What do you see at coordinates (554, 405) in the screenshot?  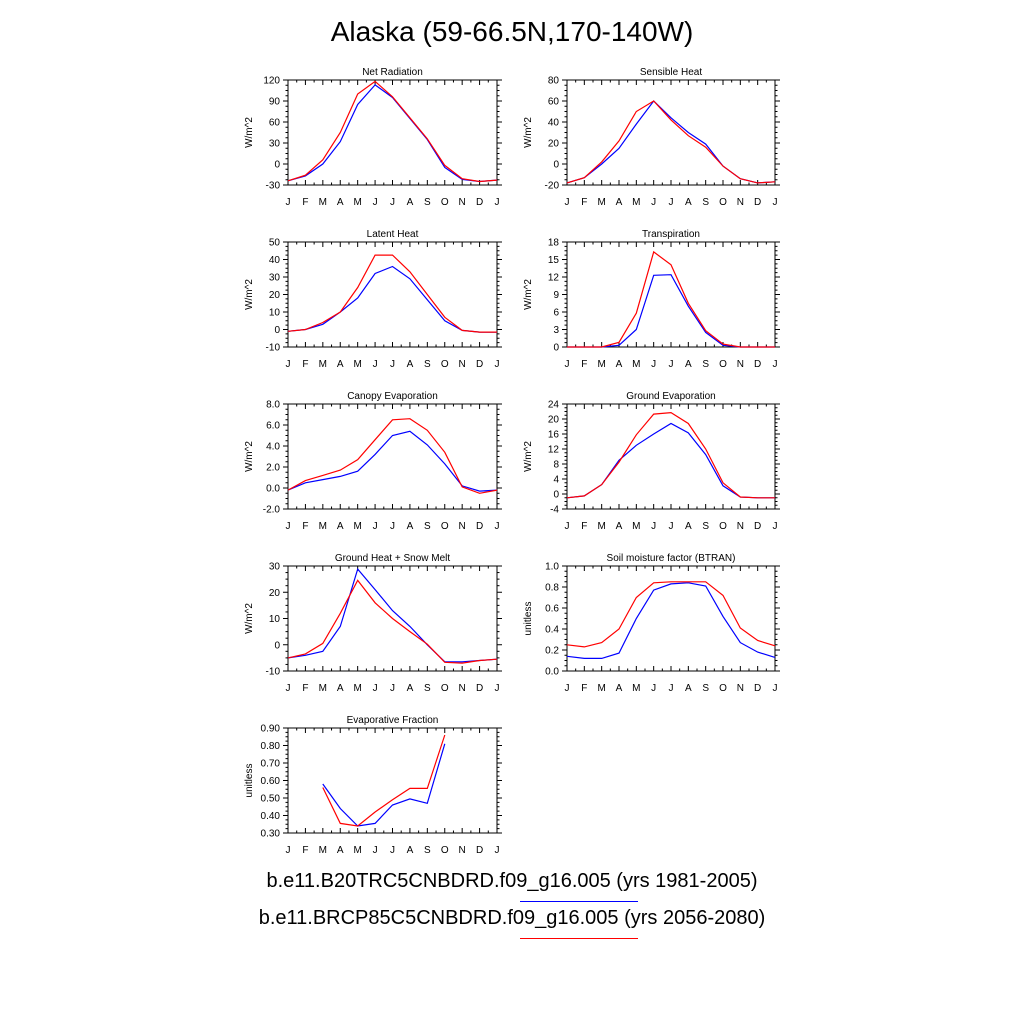 I see `y-tick-label: 24` at bounding box center [554, 405].